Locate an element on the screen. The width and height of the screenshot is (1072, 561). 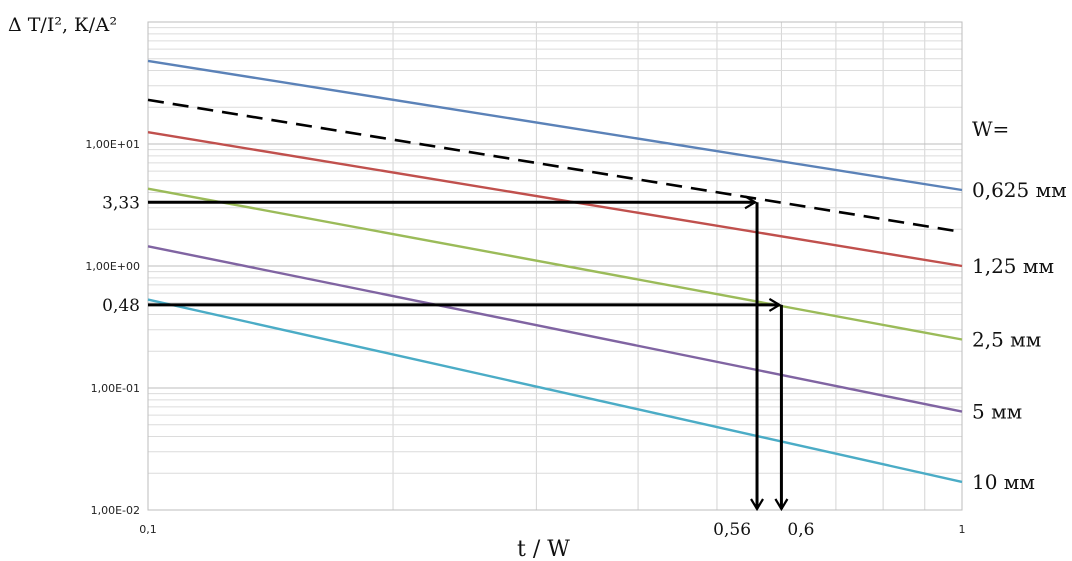
series-label: 0,625 мм is located at coordinates (1019, 190).